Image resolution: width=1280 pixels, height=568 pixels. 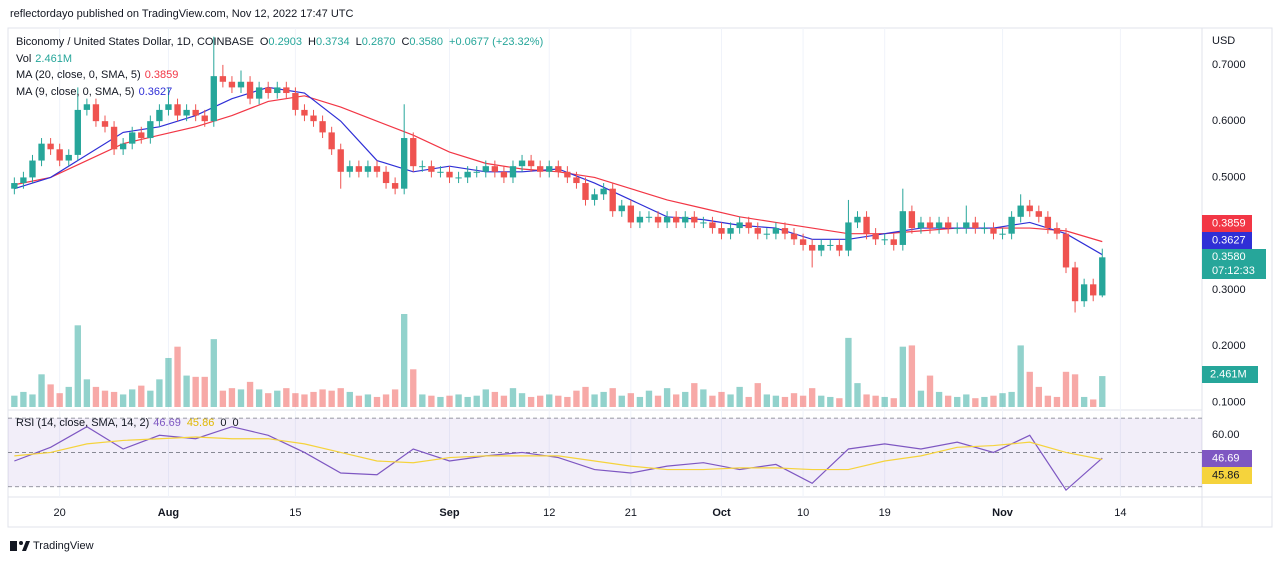 What do you see at coordinates (44, 59) in the screenshot?
I see `legend-volume: Vol 2.461M` at bounding box center [44, 59].